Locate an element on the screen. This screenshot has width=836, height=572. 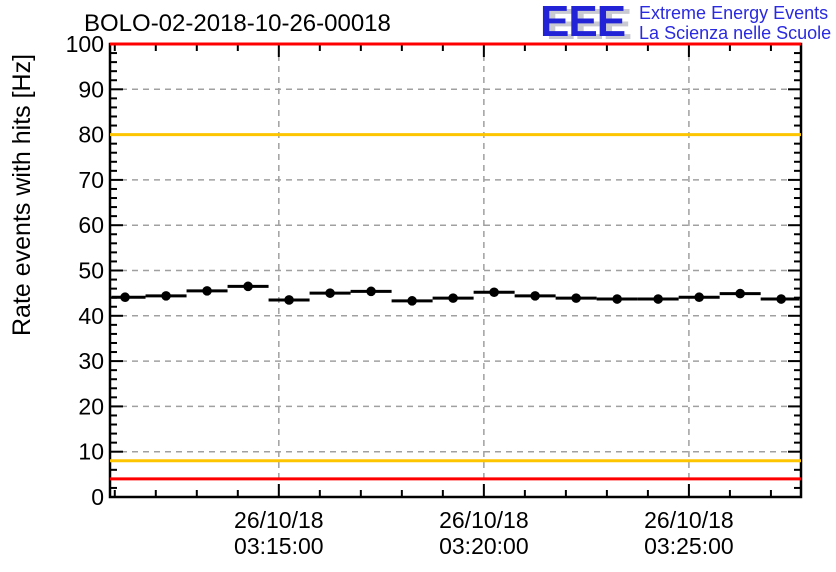
data-series is located at coordinates (455, 293).